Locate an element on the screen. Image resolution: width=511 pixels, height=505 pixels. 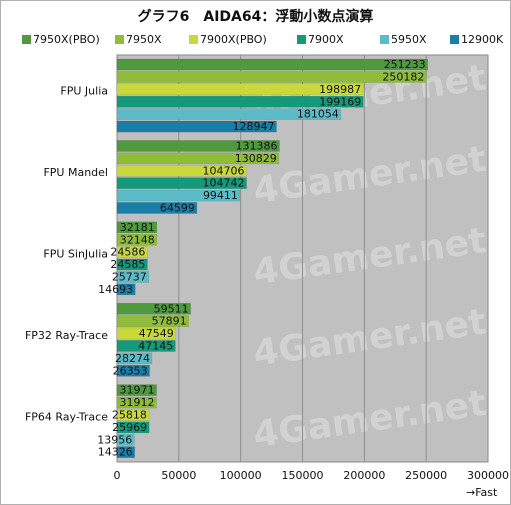
x-tick-label: 100000 is located at coordinates (241, 475).